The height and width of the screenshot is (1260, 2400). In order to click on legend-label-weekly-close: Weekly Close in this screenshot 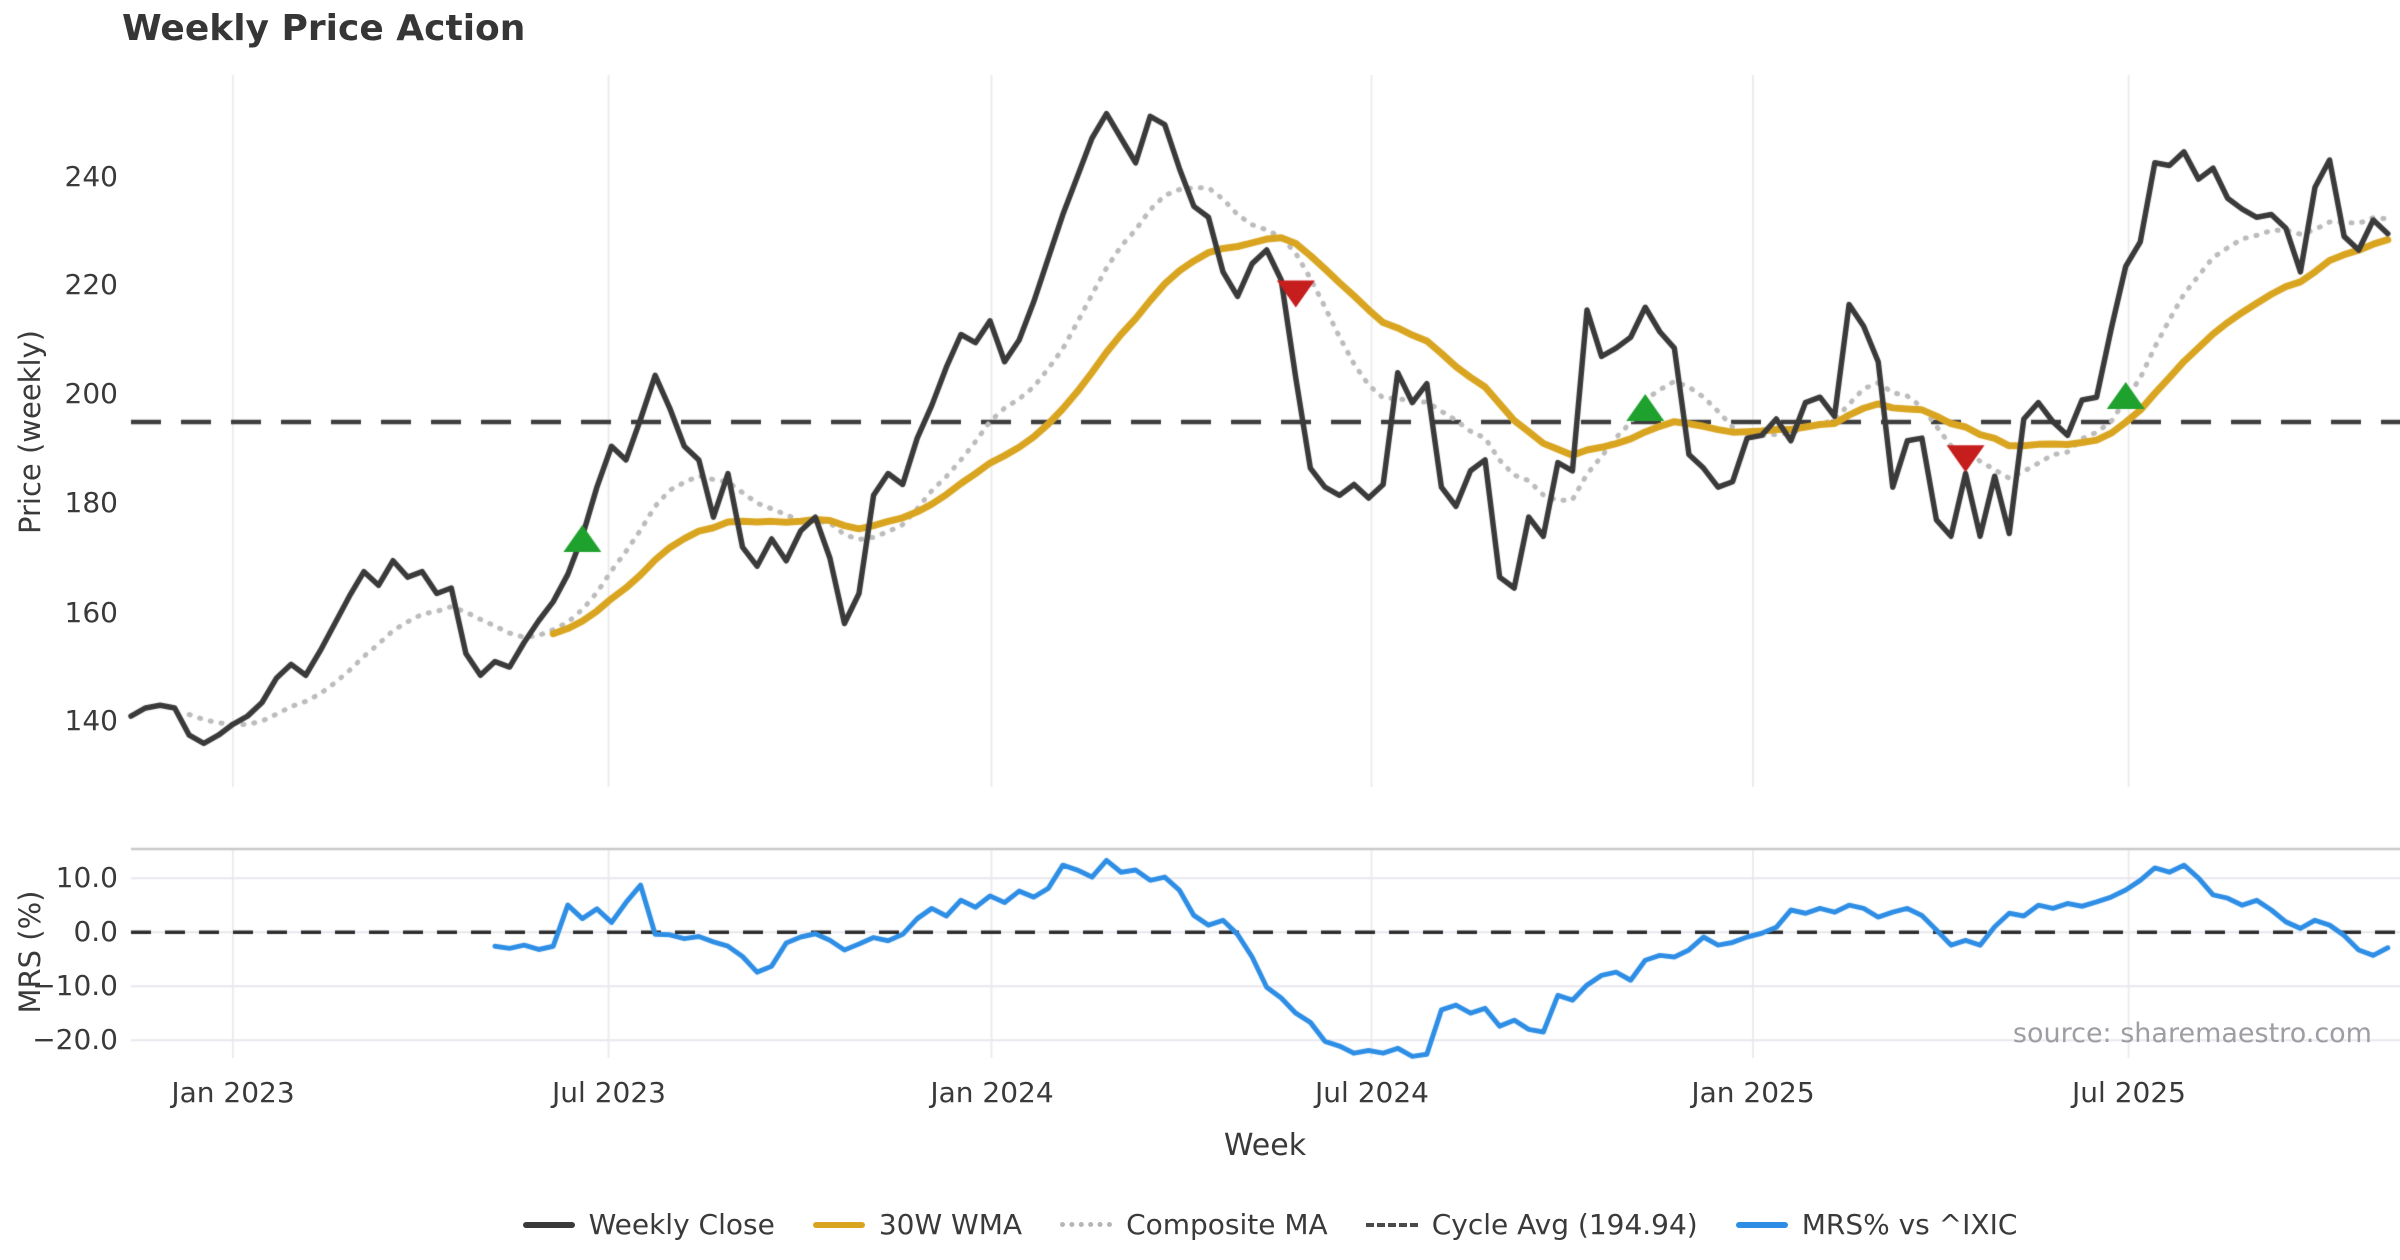, I will do `click(681, 1224)`.